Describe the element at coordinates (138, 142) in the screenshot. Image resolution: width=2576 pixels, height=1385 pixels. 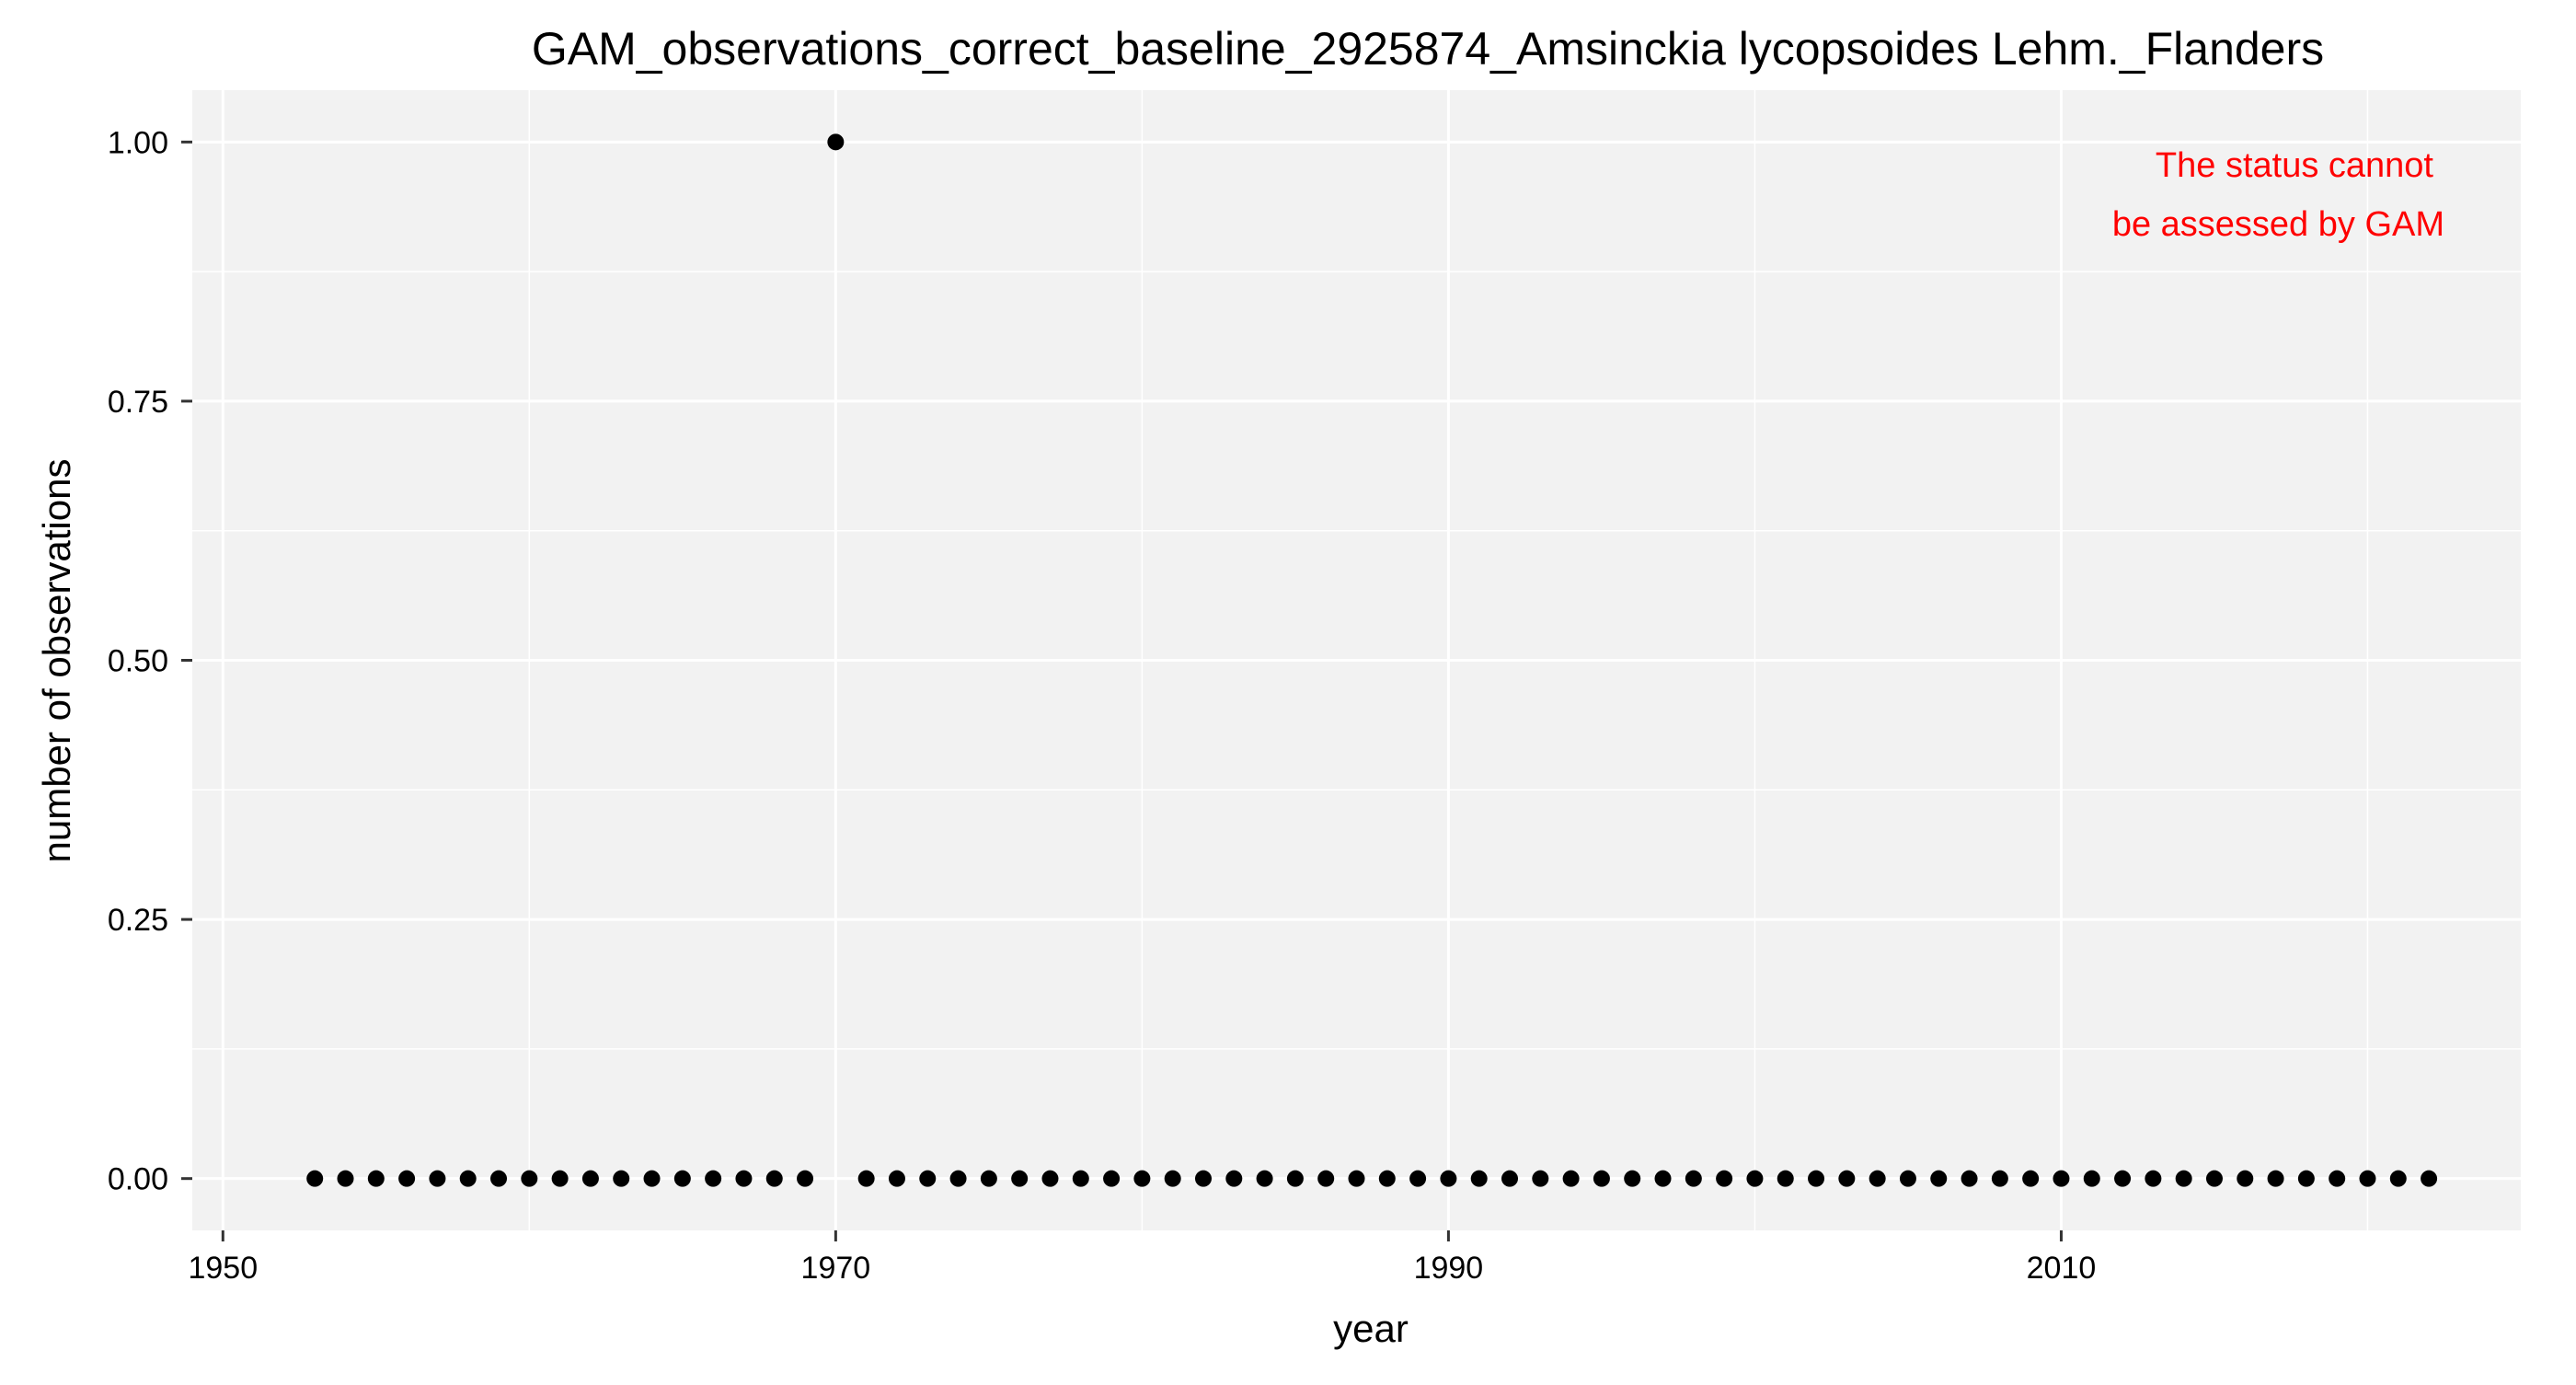
I see `y-tick-label: 1.00` at that location.